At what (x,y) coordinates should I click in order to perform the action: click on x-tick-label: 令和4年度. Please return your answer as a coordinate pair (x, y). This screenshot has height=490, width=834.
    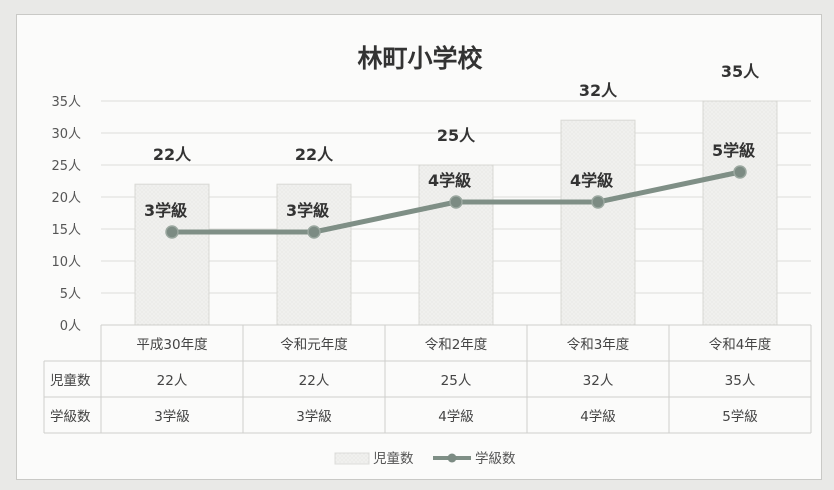
    Looking at the image, I should click on (740, 345).